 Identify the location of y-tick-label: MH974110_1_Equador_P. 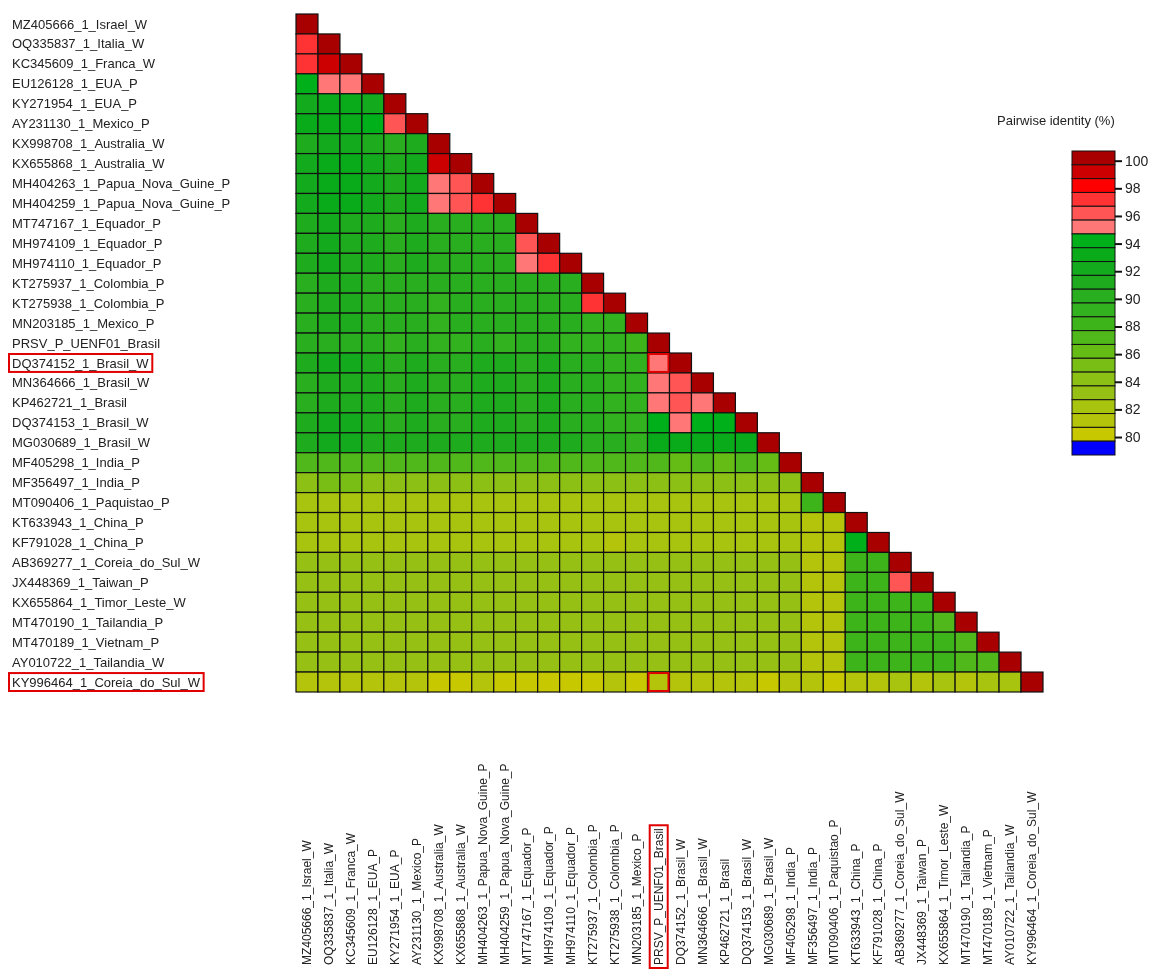
(87, 263).